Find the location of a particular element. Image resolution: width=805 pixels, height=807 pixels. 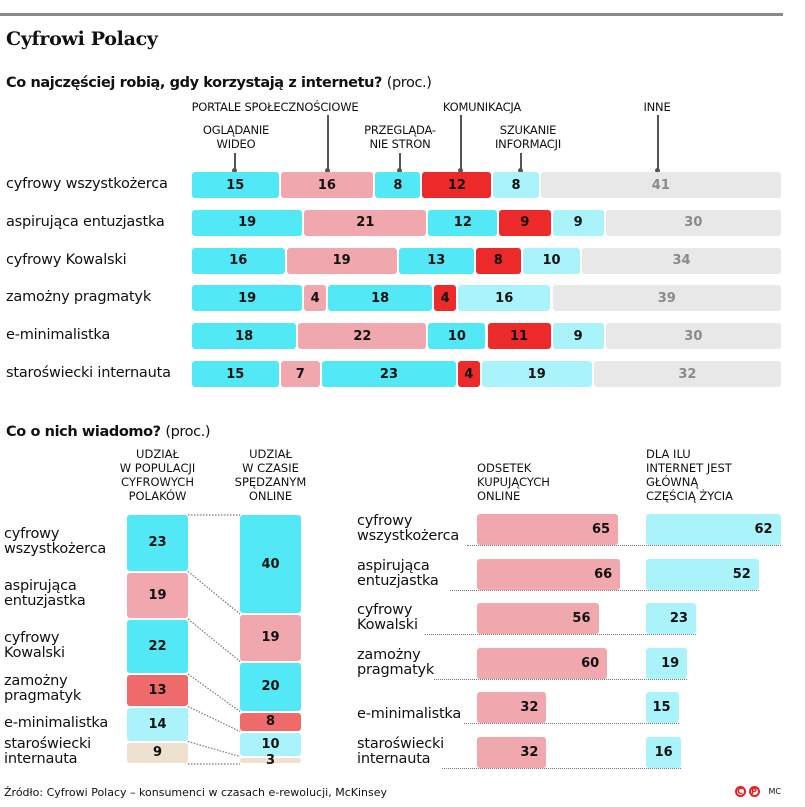

page-title: Cyfrowi Polacy is located at coordinates (82, 39).